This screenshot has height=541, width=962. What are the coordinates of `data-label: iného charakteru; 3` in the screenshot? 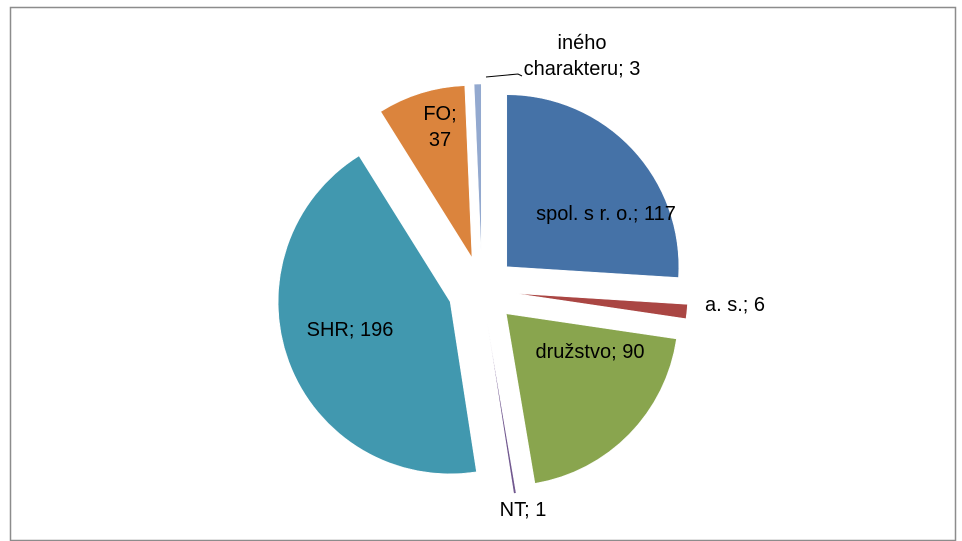 It's located at (582, 56).